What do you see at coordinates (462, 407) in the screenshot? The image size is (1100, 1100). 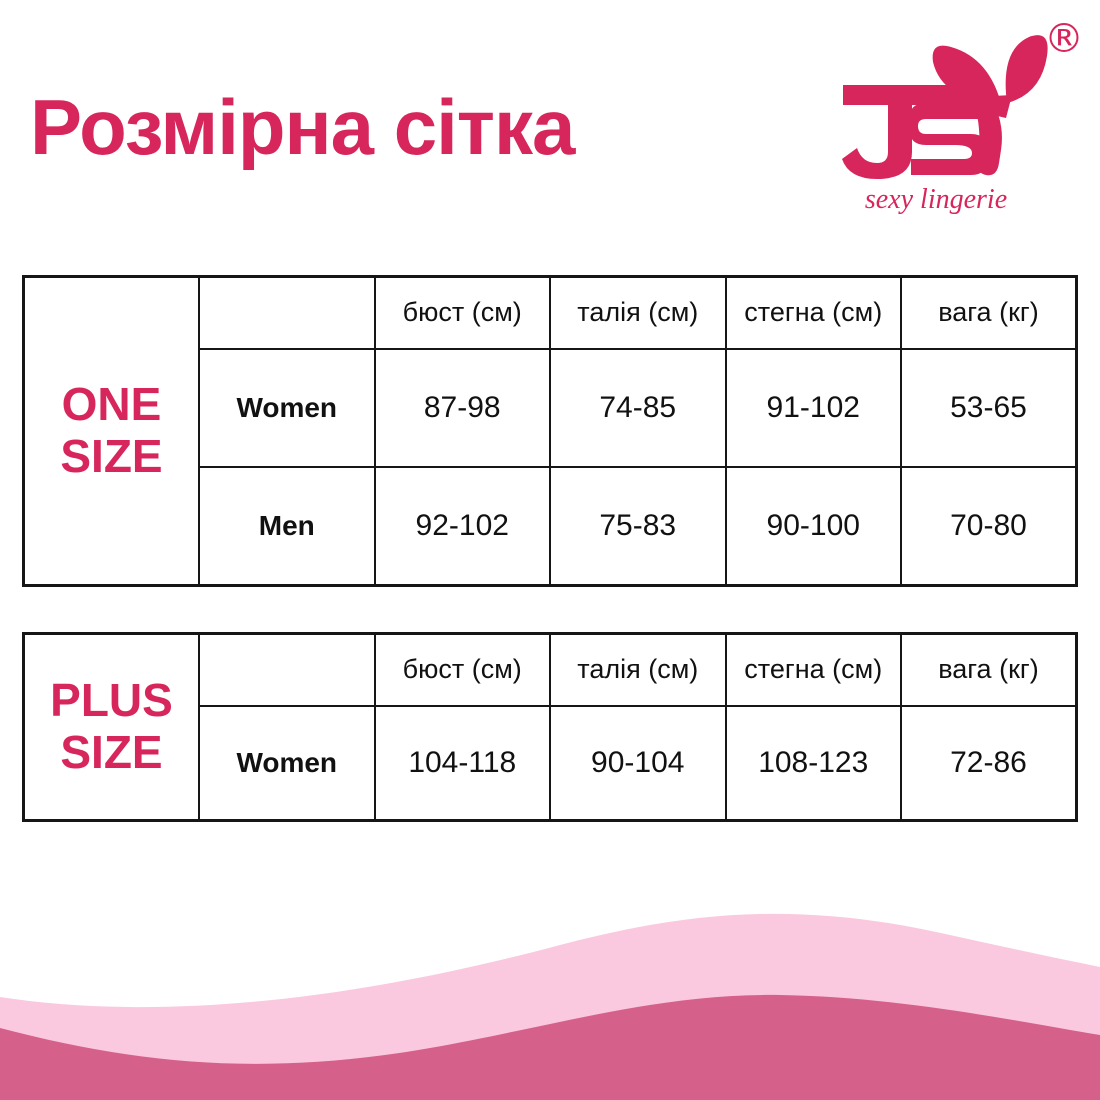 I see `size-value-cell: 87-98` at bounding box center [462, 407].